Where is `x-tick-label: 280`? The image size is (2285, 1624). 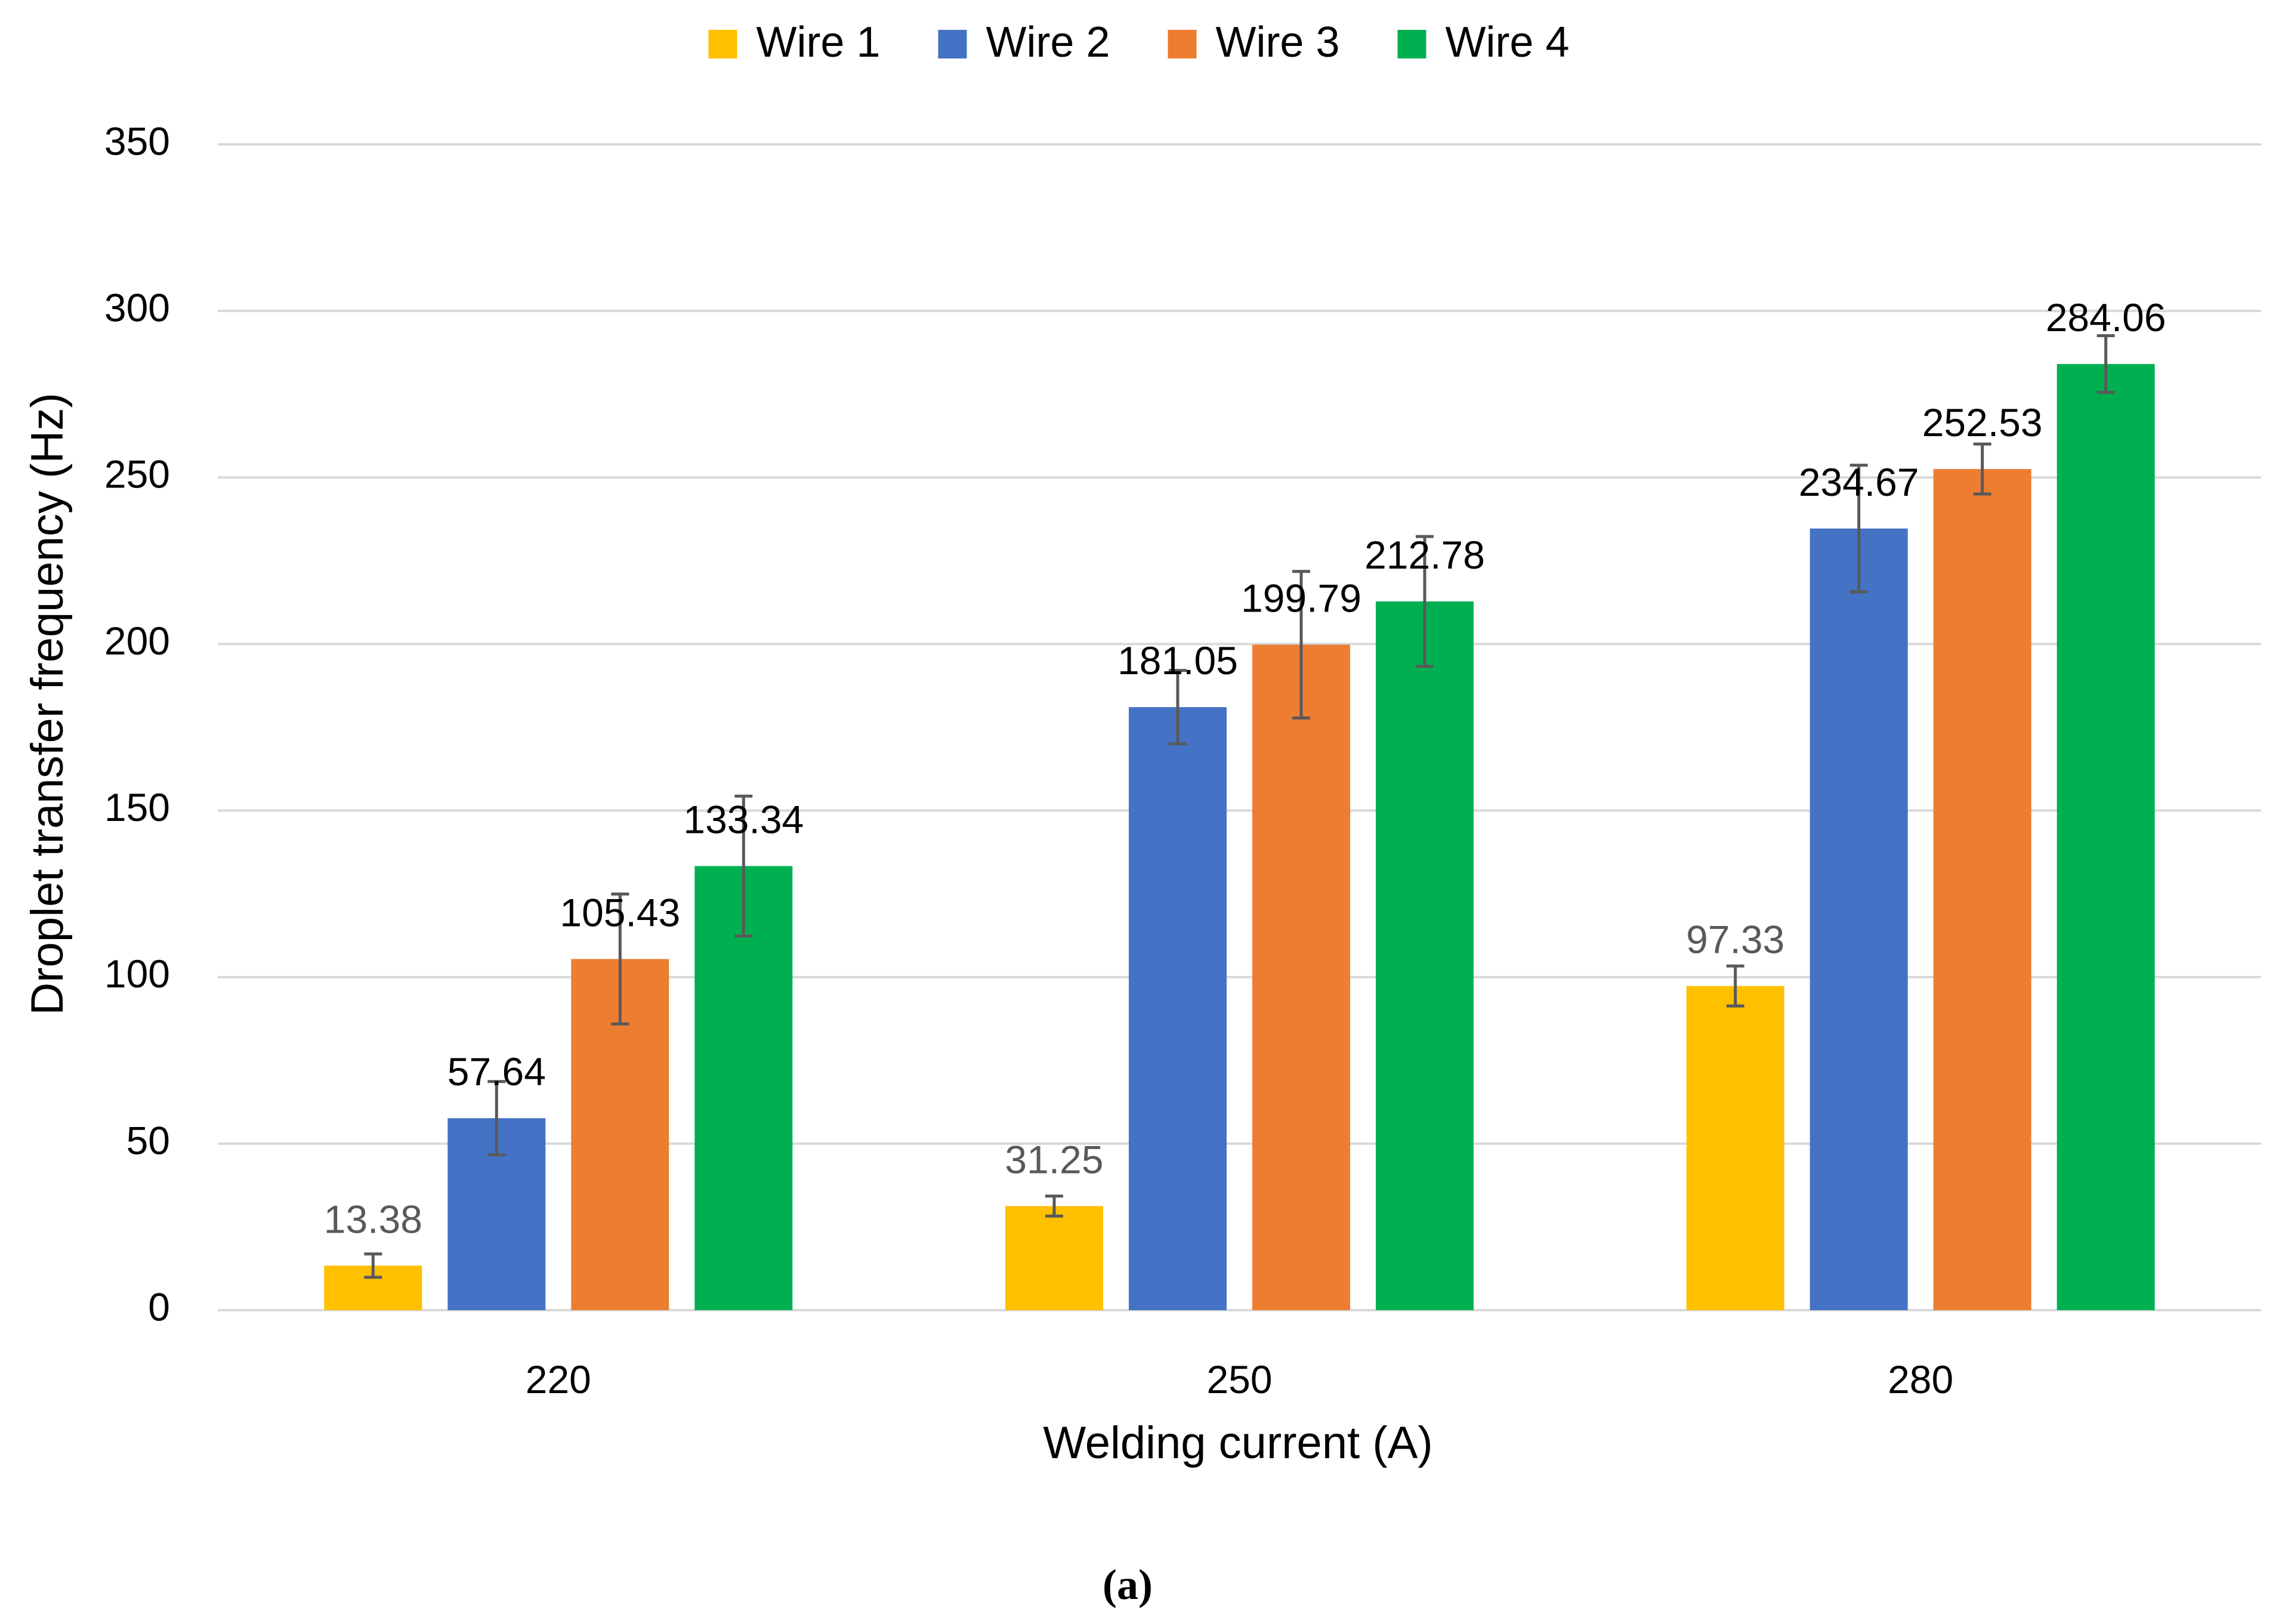
x-tick-label: 280 is located at coordinates (1921, 1379).